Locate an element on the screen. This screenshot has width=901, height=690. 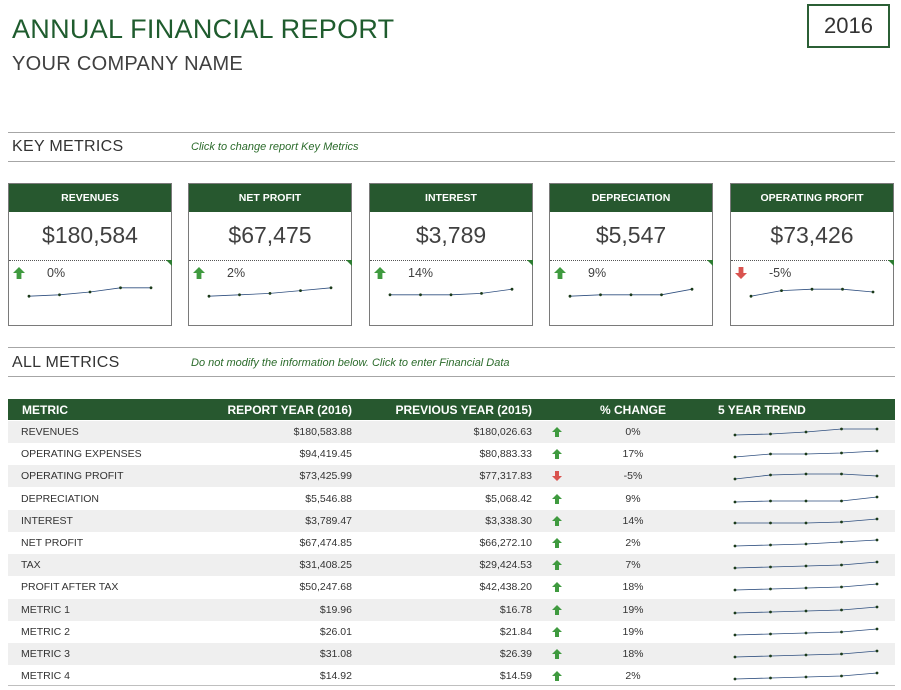
metric-name: METRIC 3 is located at coordinates (46, 654).